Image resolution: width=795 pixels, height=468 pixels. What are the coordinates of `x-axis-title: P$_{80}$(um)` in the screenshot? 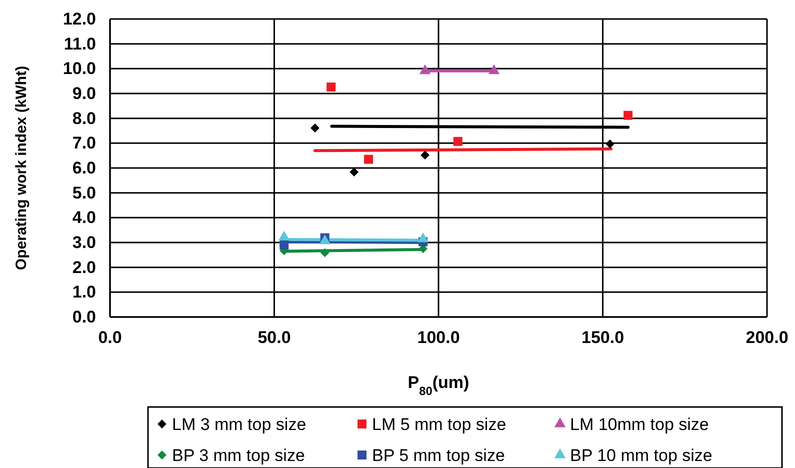 It's located at (439, 385).